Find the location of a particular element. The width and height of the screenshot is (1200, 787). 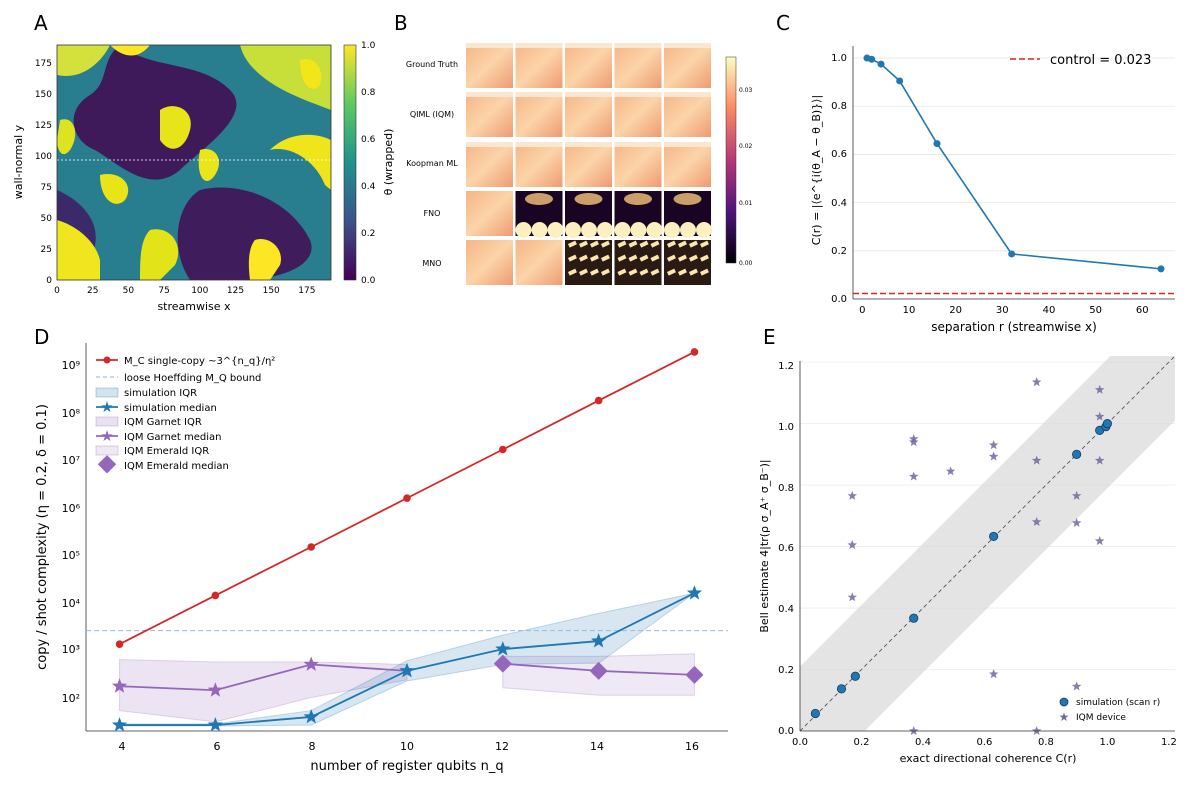

panel-c-legend-label: control = 0.023 is located at coordinates (1100, 60).